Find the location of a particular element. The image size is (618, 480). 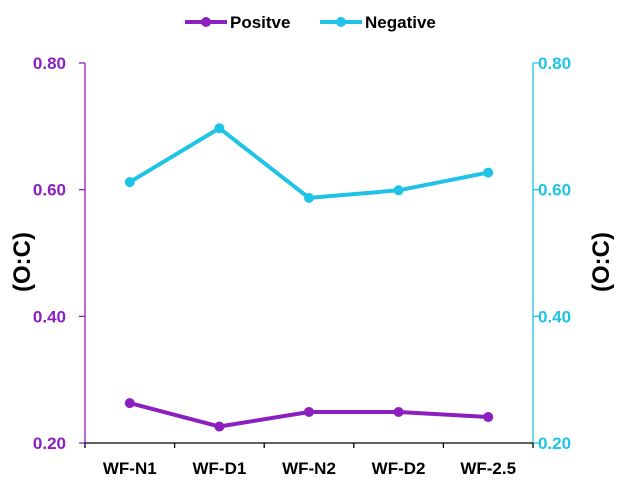

y-tick-label-left: 0.40 is located at coordinates (49, 316).